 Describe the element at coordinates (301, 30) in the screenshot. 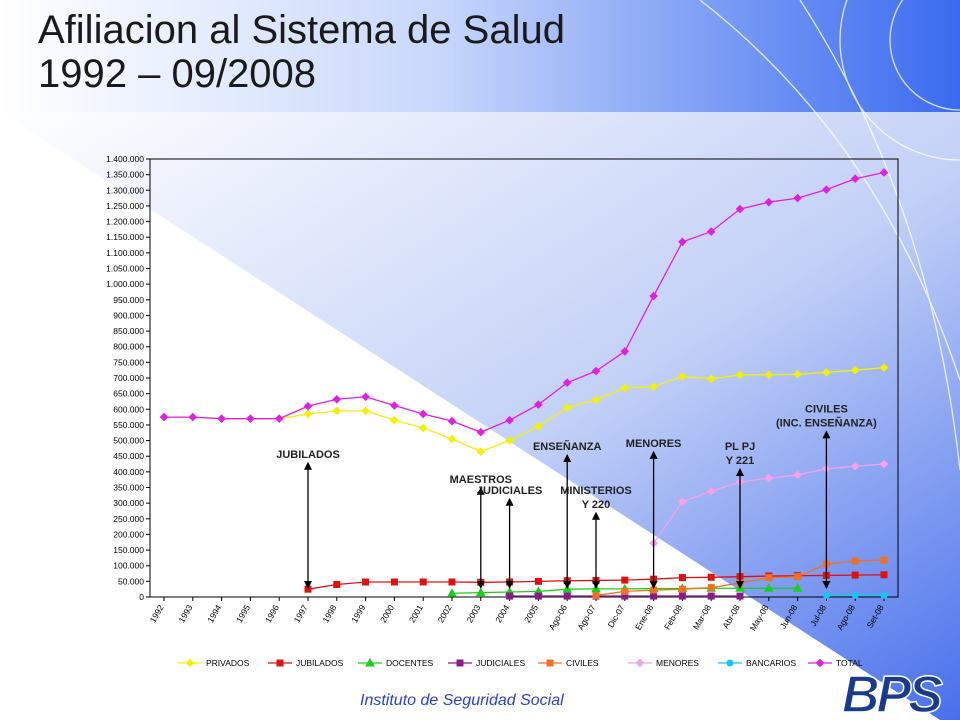

I see `title-line-1: Afiliacion al Sistema de Salud` at that location.